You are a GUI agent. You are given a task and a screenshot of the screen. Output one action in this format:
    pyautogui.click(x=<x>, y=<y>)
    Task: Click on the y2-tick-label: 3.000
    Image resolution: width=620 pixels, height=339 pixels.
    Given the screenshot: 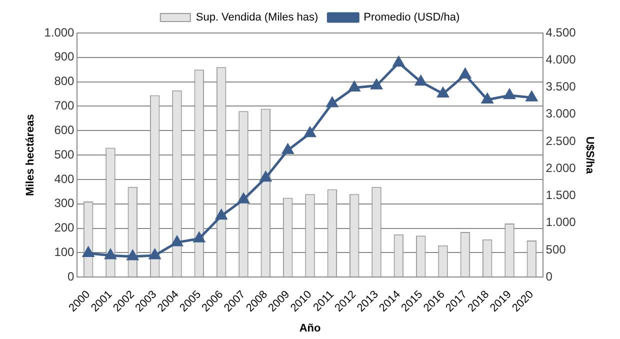 What is the action you would take?
    pyautogui.click(x=561, y=113)
    